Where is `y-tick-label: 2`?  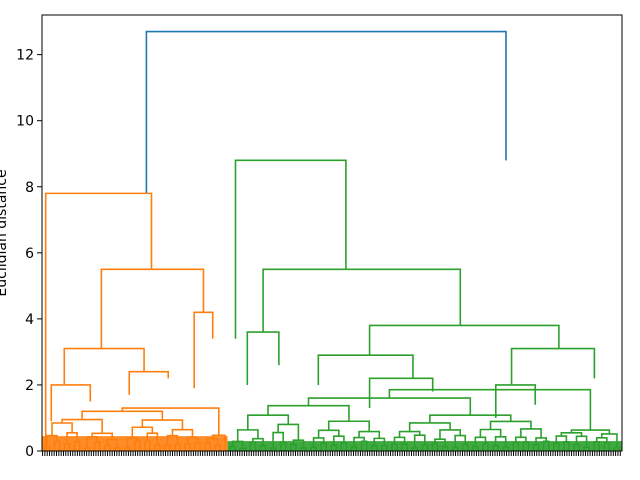 y-tick-label: 2 is located at coordinates (29, 386).